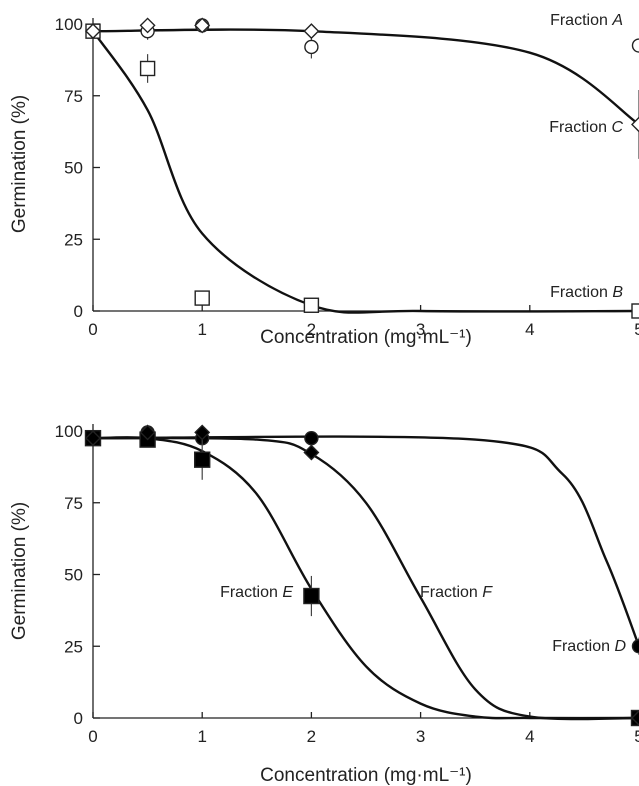 The image size is (639, 786). What do you see at coordinates (589, 646) in the screenshot?
I see `series-label-fraction-d: Fraction D` at bounding box center [589, 646].